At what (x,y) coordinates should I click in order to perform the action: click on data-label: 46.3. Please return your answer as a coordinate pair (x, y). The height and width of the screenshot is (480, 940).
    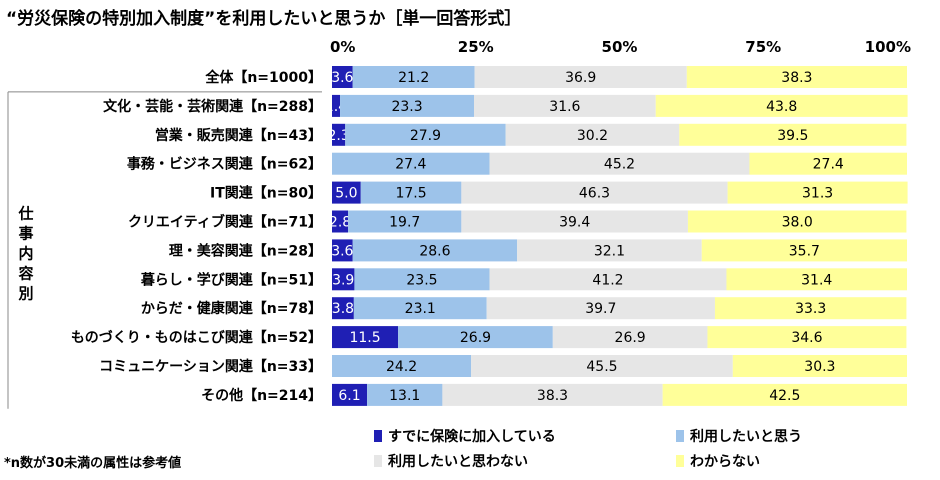
    Looking at the image, I should click on (594, 194).